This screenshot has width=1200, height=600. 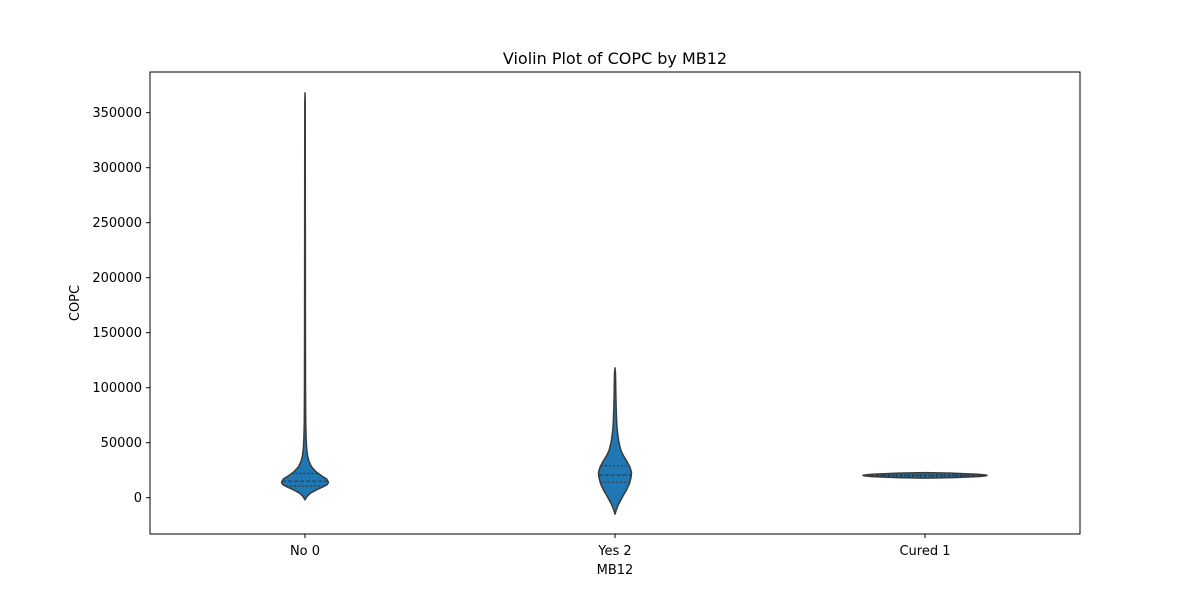 I want to click on y-axis-label: COPC, so click(x=75, y=303).